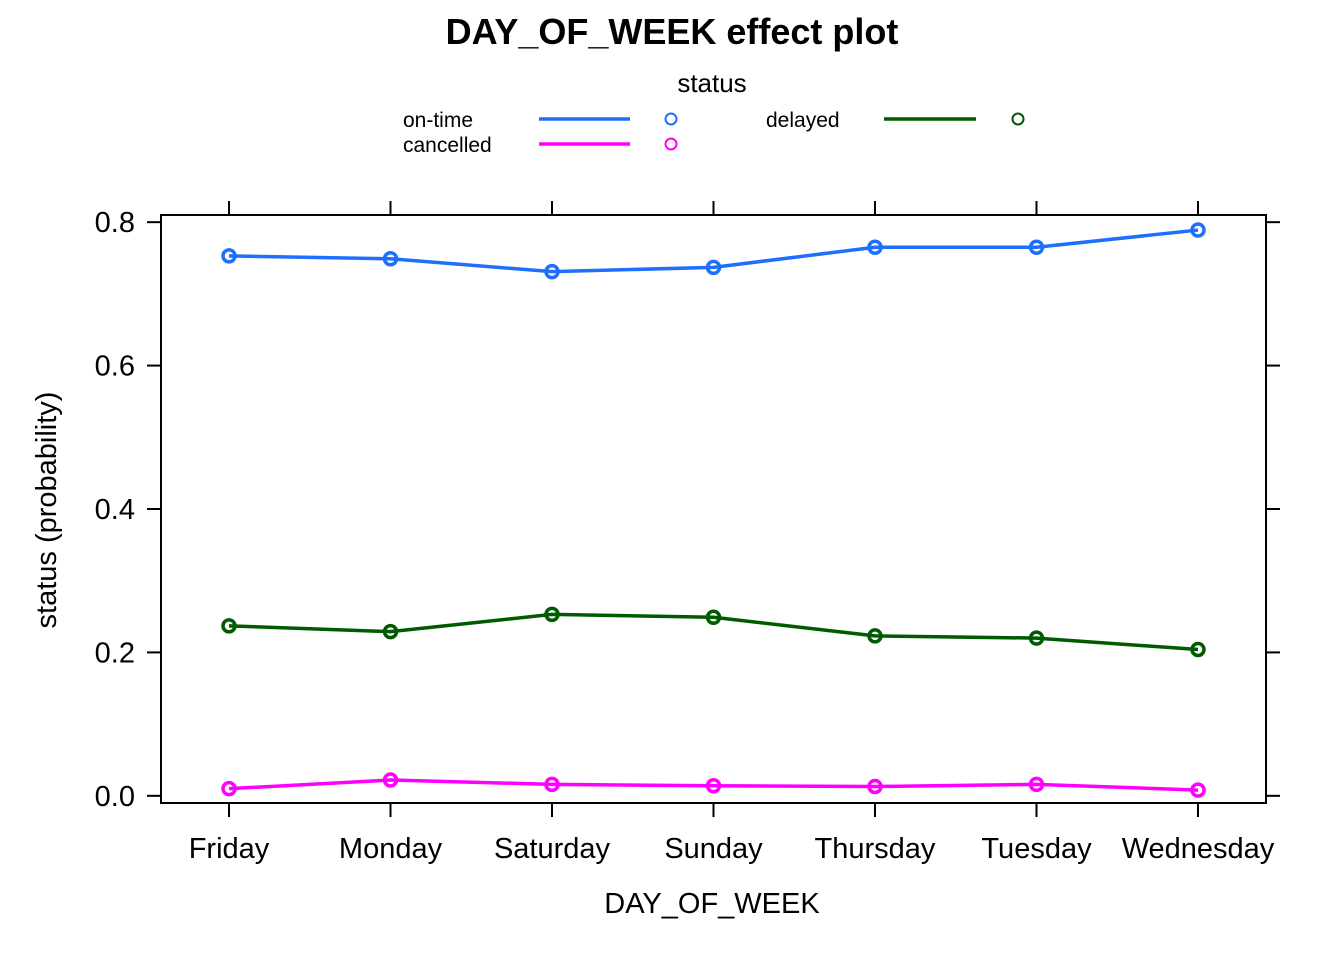  What do you see at coordinates (1036, 849) in the screenshot?
I see `x-tick-label: Tuesday` at bounding box center [1036, 849].